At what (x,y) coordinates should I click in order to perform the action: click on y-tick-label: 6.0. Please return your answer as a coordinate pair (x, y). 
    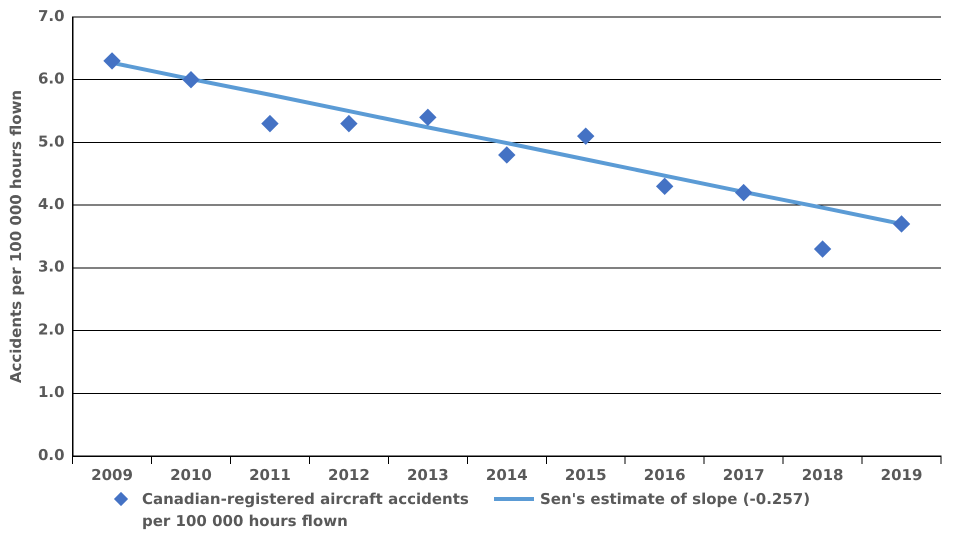
    Looking at the image, I should click on (51, 79).